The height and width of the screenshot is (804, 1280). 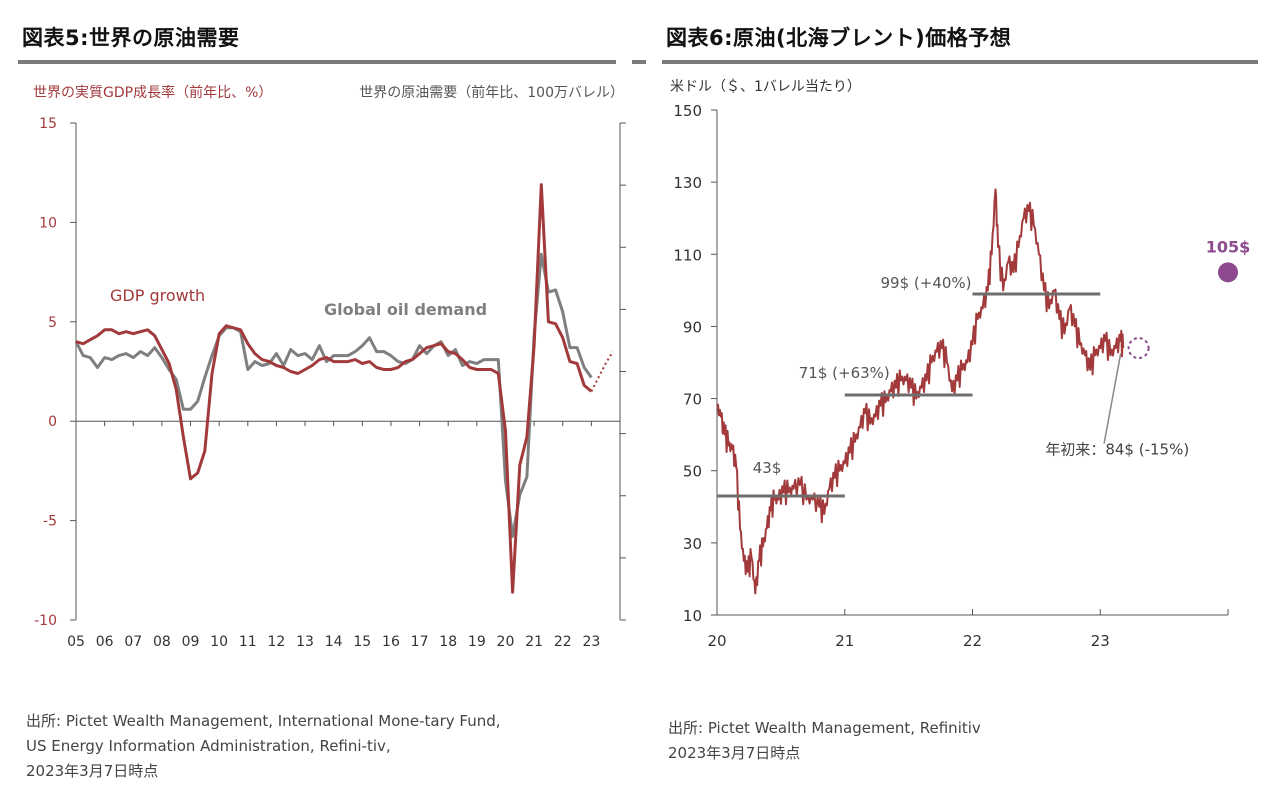 What do you see at coordinates (334, 642) in the screenshot?
I see `x-tick-label: 14` at bounding box center [334, 642].